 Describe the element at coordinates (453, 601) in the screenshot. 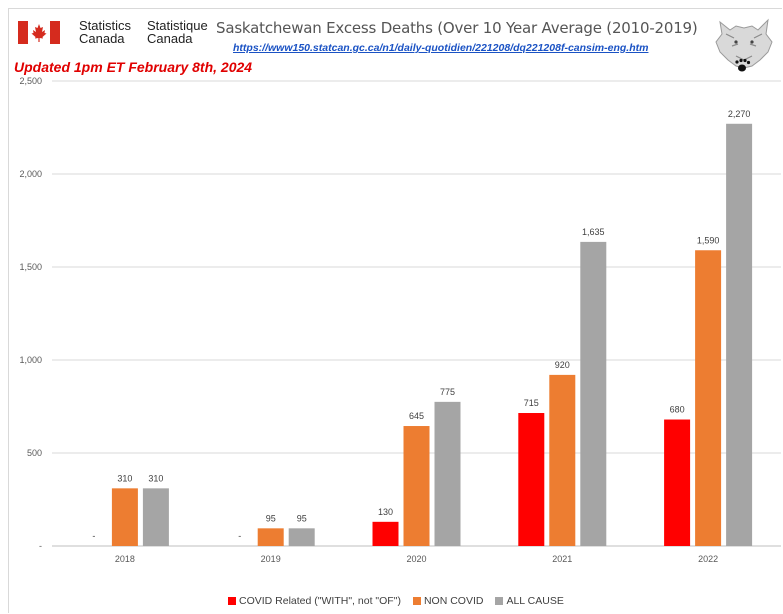

I see `legend-label-non-covid: NON COVID` at that location.